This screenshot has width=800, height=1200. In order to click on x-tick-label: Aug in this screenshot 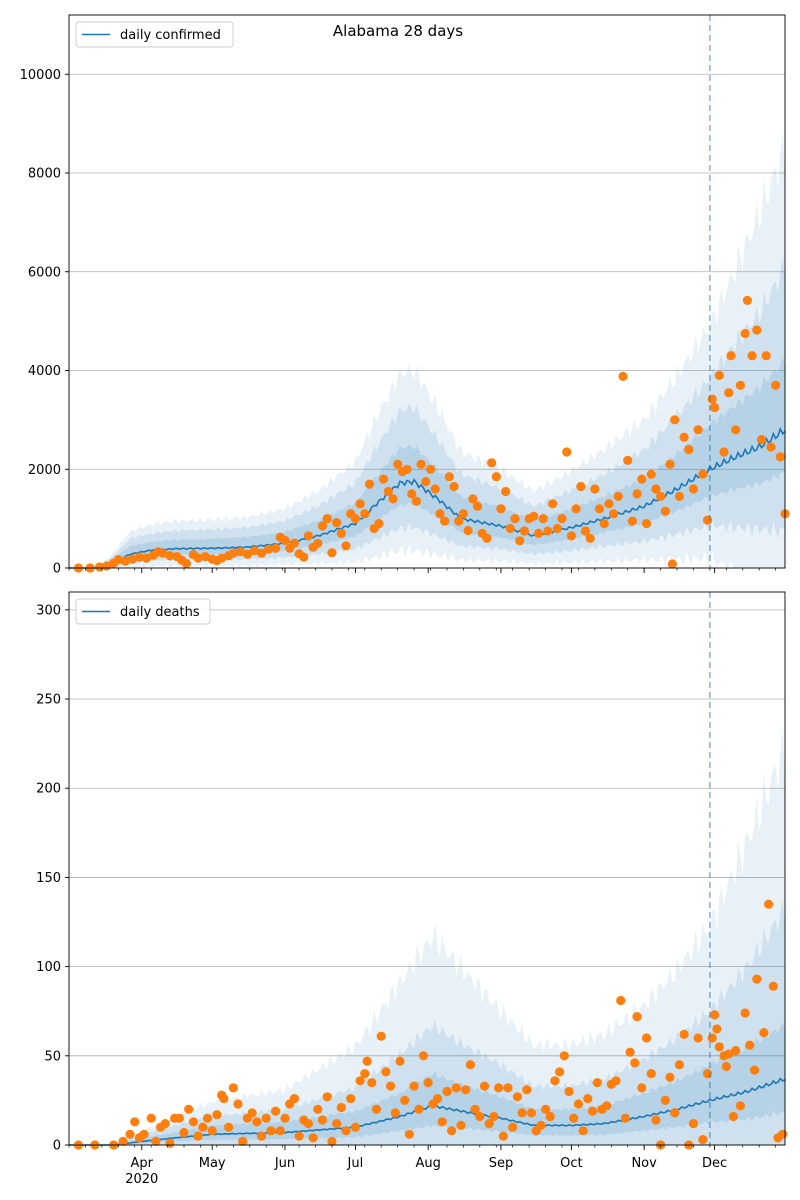, I will do `click(427, 1163)`.